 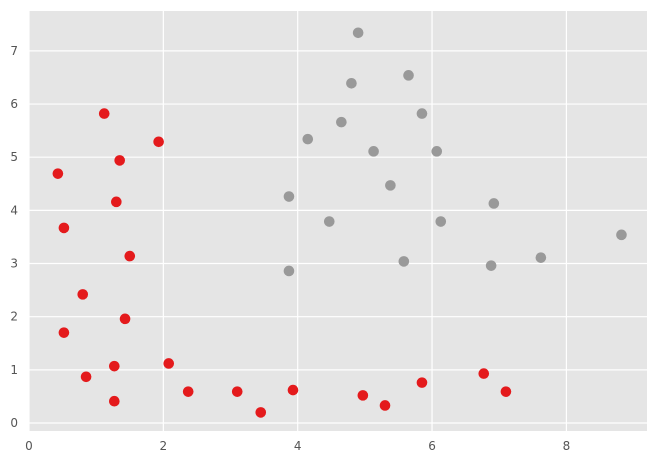 What do you see at coordinates (14, 104) in the screenshot?
I see `y-tick-label: 6` at bounding box center [14, 104].